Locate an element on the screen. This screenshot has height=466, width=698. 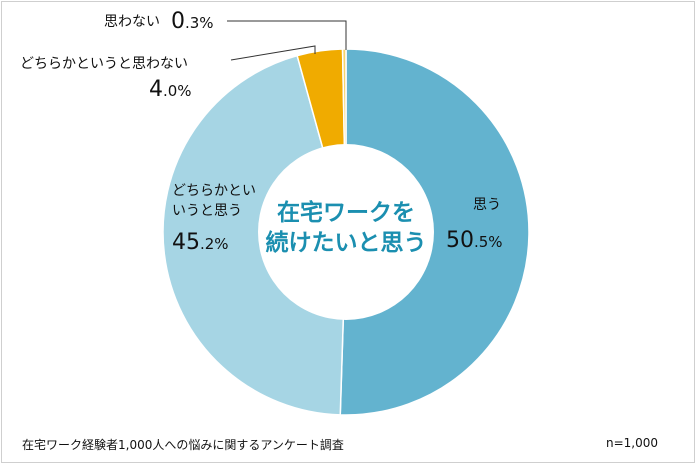
label-omowanai-value: 0.3% is located at coordinates (192, 21).